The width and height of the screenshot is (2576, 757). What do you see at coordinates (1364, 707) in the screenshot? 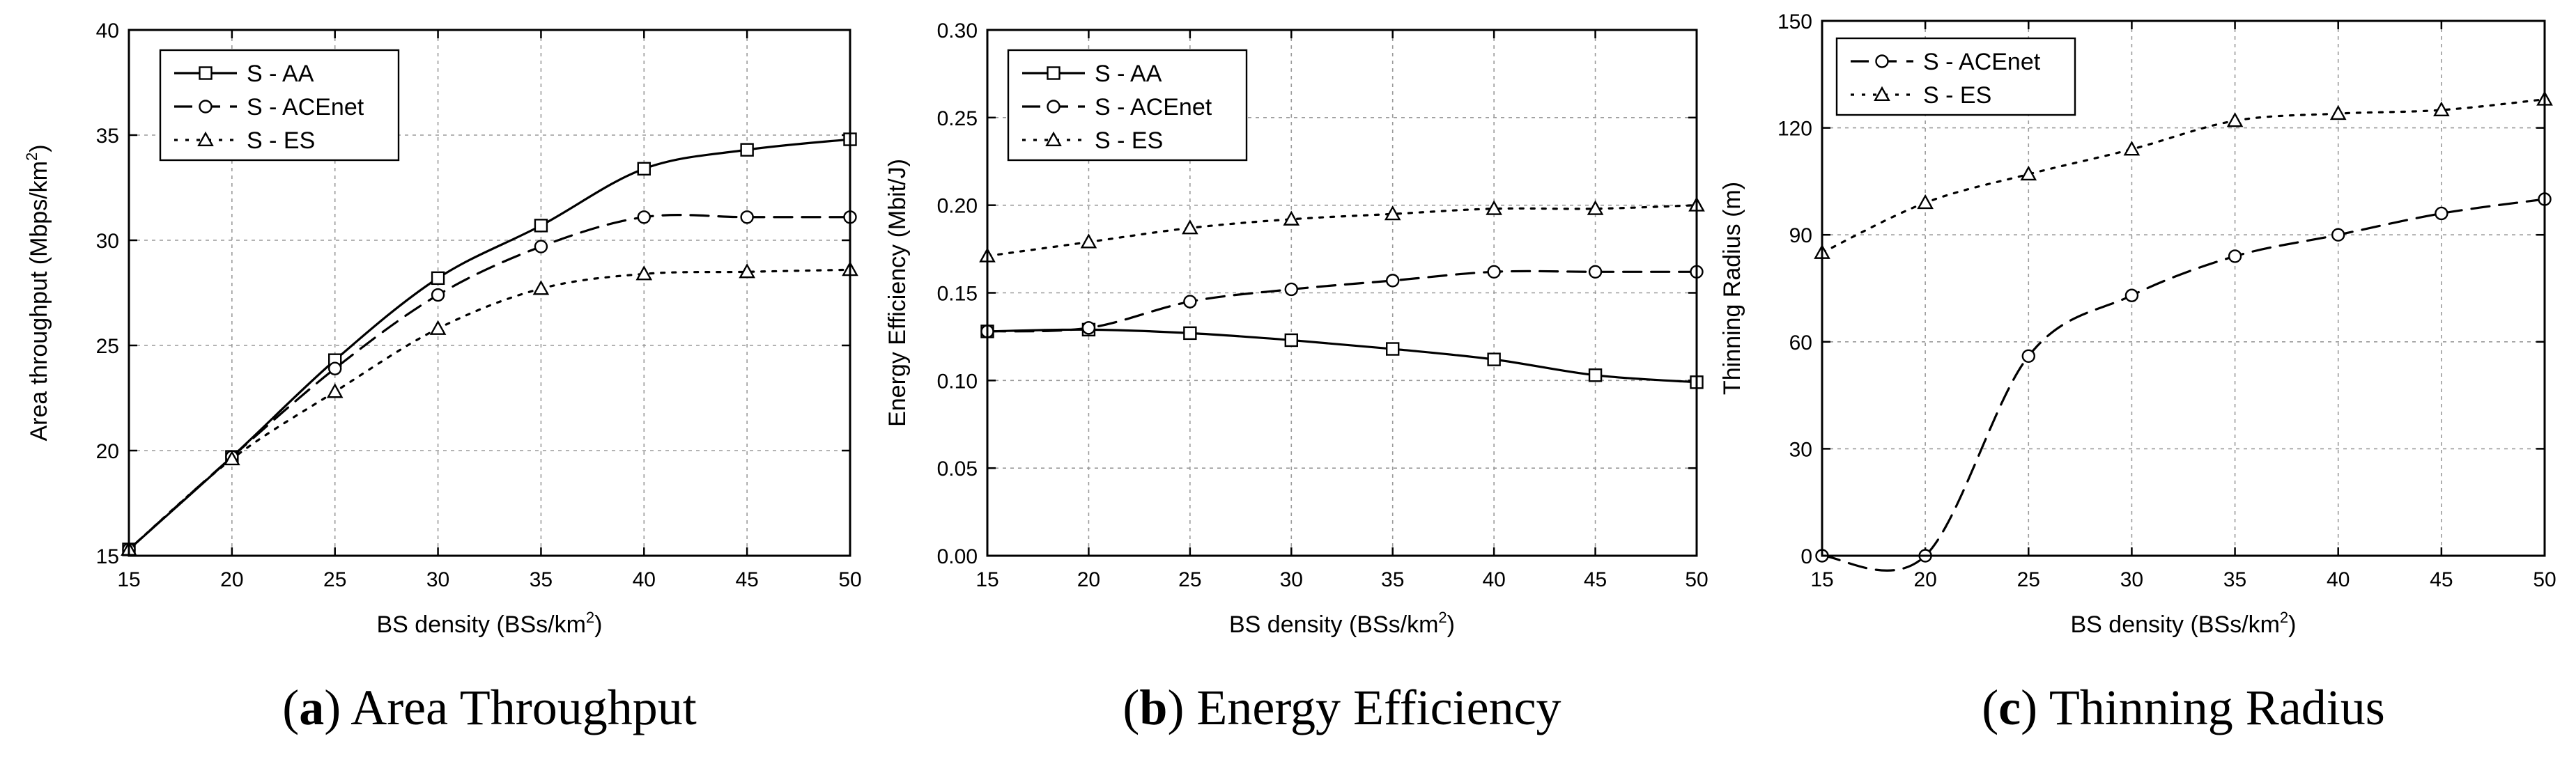
I see `caption-close-paren: ) Energy Efficiency` at bounding box center [1364, 707].